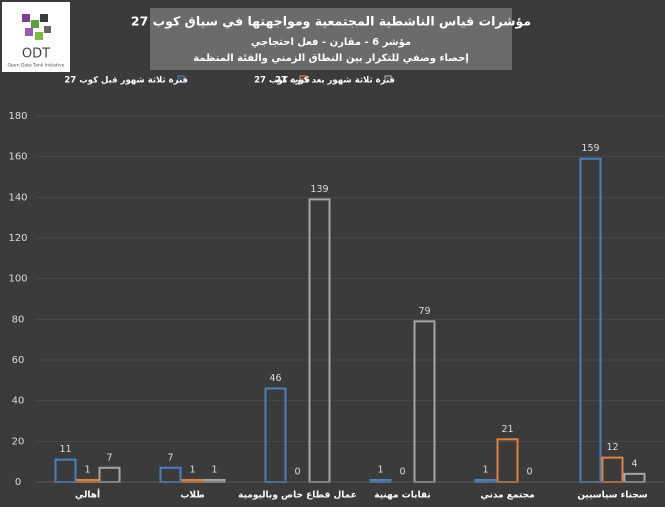  I want to click on x-tick-label: نقابات مهنية, so click(402, 496).